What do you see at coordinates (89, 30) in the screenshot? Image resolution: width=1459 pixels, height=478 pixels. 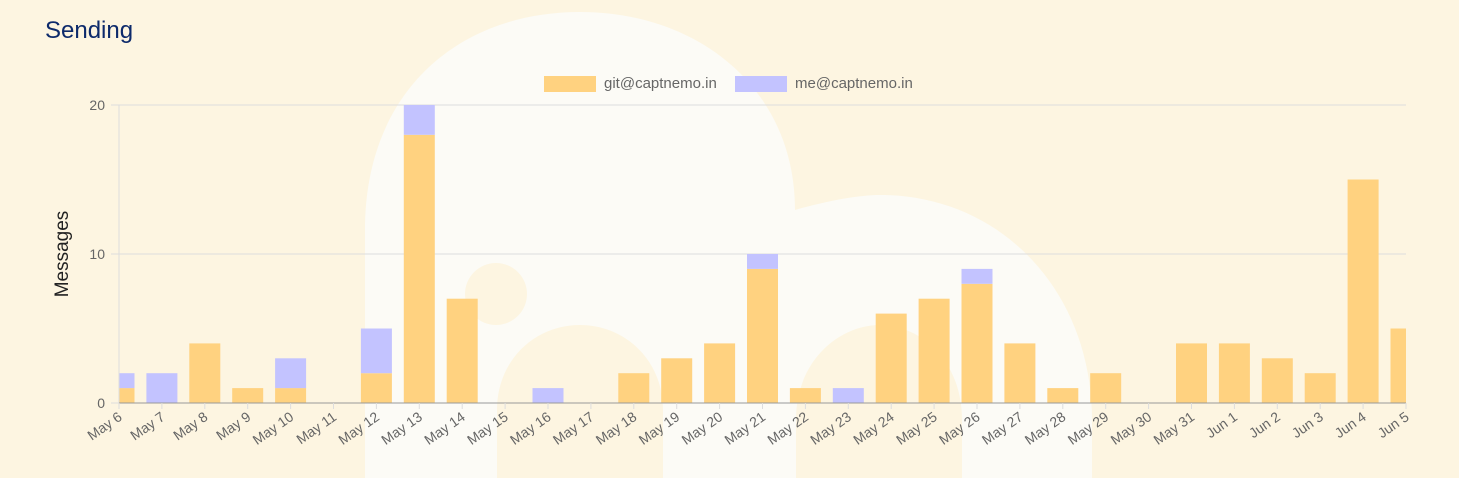 I see `page-title: Sending` at bounding box center [89, 30].